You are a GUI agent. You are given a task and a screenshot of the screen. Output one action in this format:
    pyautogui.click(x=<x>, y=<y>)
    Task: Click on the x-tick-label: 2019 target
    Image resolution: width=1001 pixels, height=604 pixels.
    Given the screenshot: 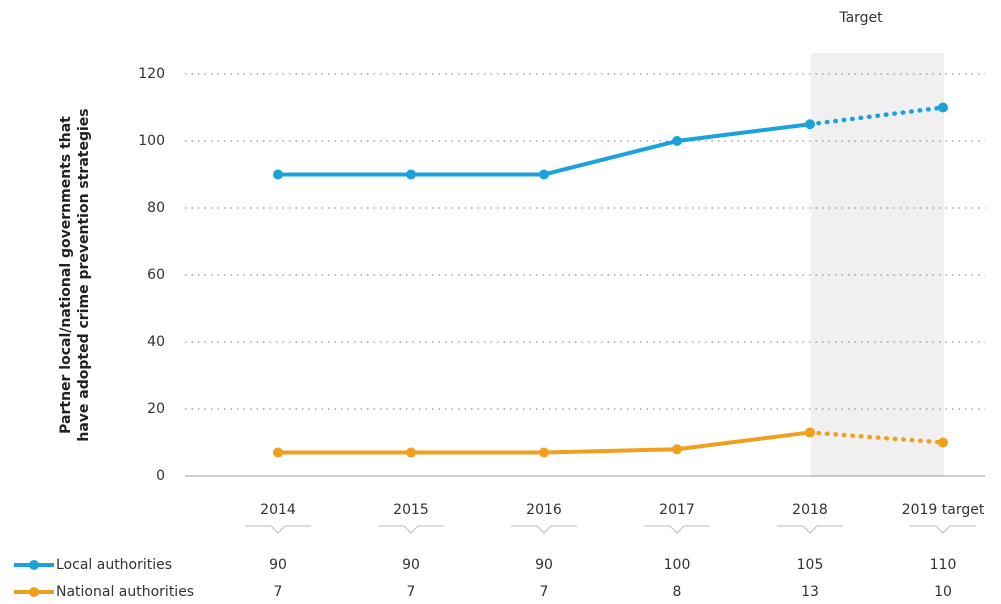 What is the action you would take?
    pyautogui.click(x=943, y=510)
    